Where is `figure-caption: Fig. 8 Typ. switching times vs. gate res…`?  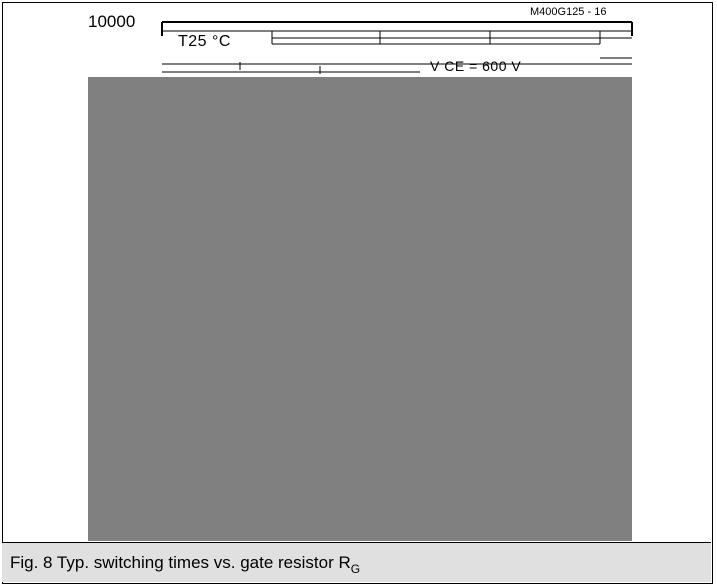 figure-caption: Fig. 8 Typ. switching times vs. gate res… is located at coordinates (185, 564).